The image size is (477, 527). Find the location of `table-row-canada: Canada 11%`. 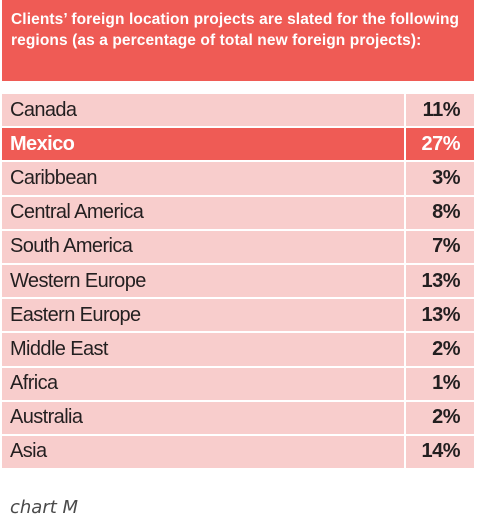

table-row-canada: Canada 11% is located at coordinates (238, 111).